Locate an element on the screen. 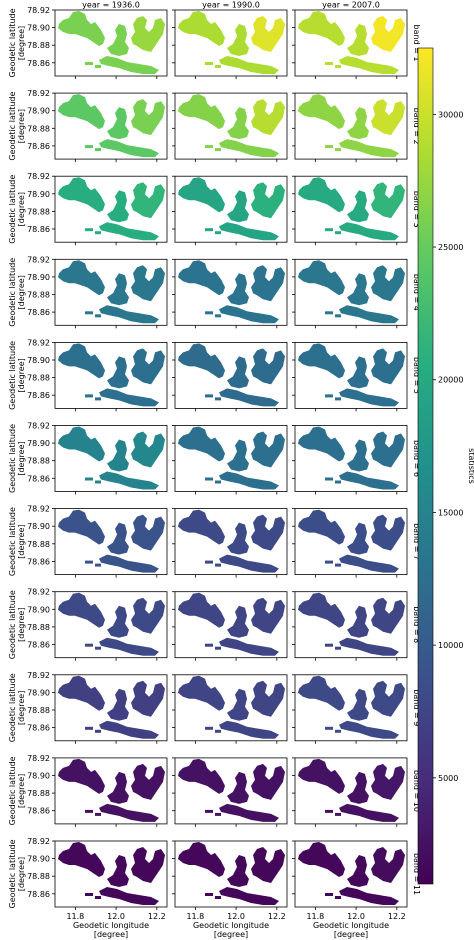  row-title: band = 1 is located at coordinates (416, 42).